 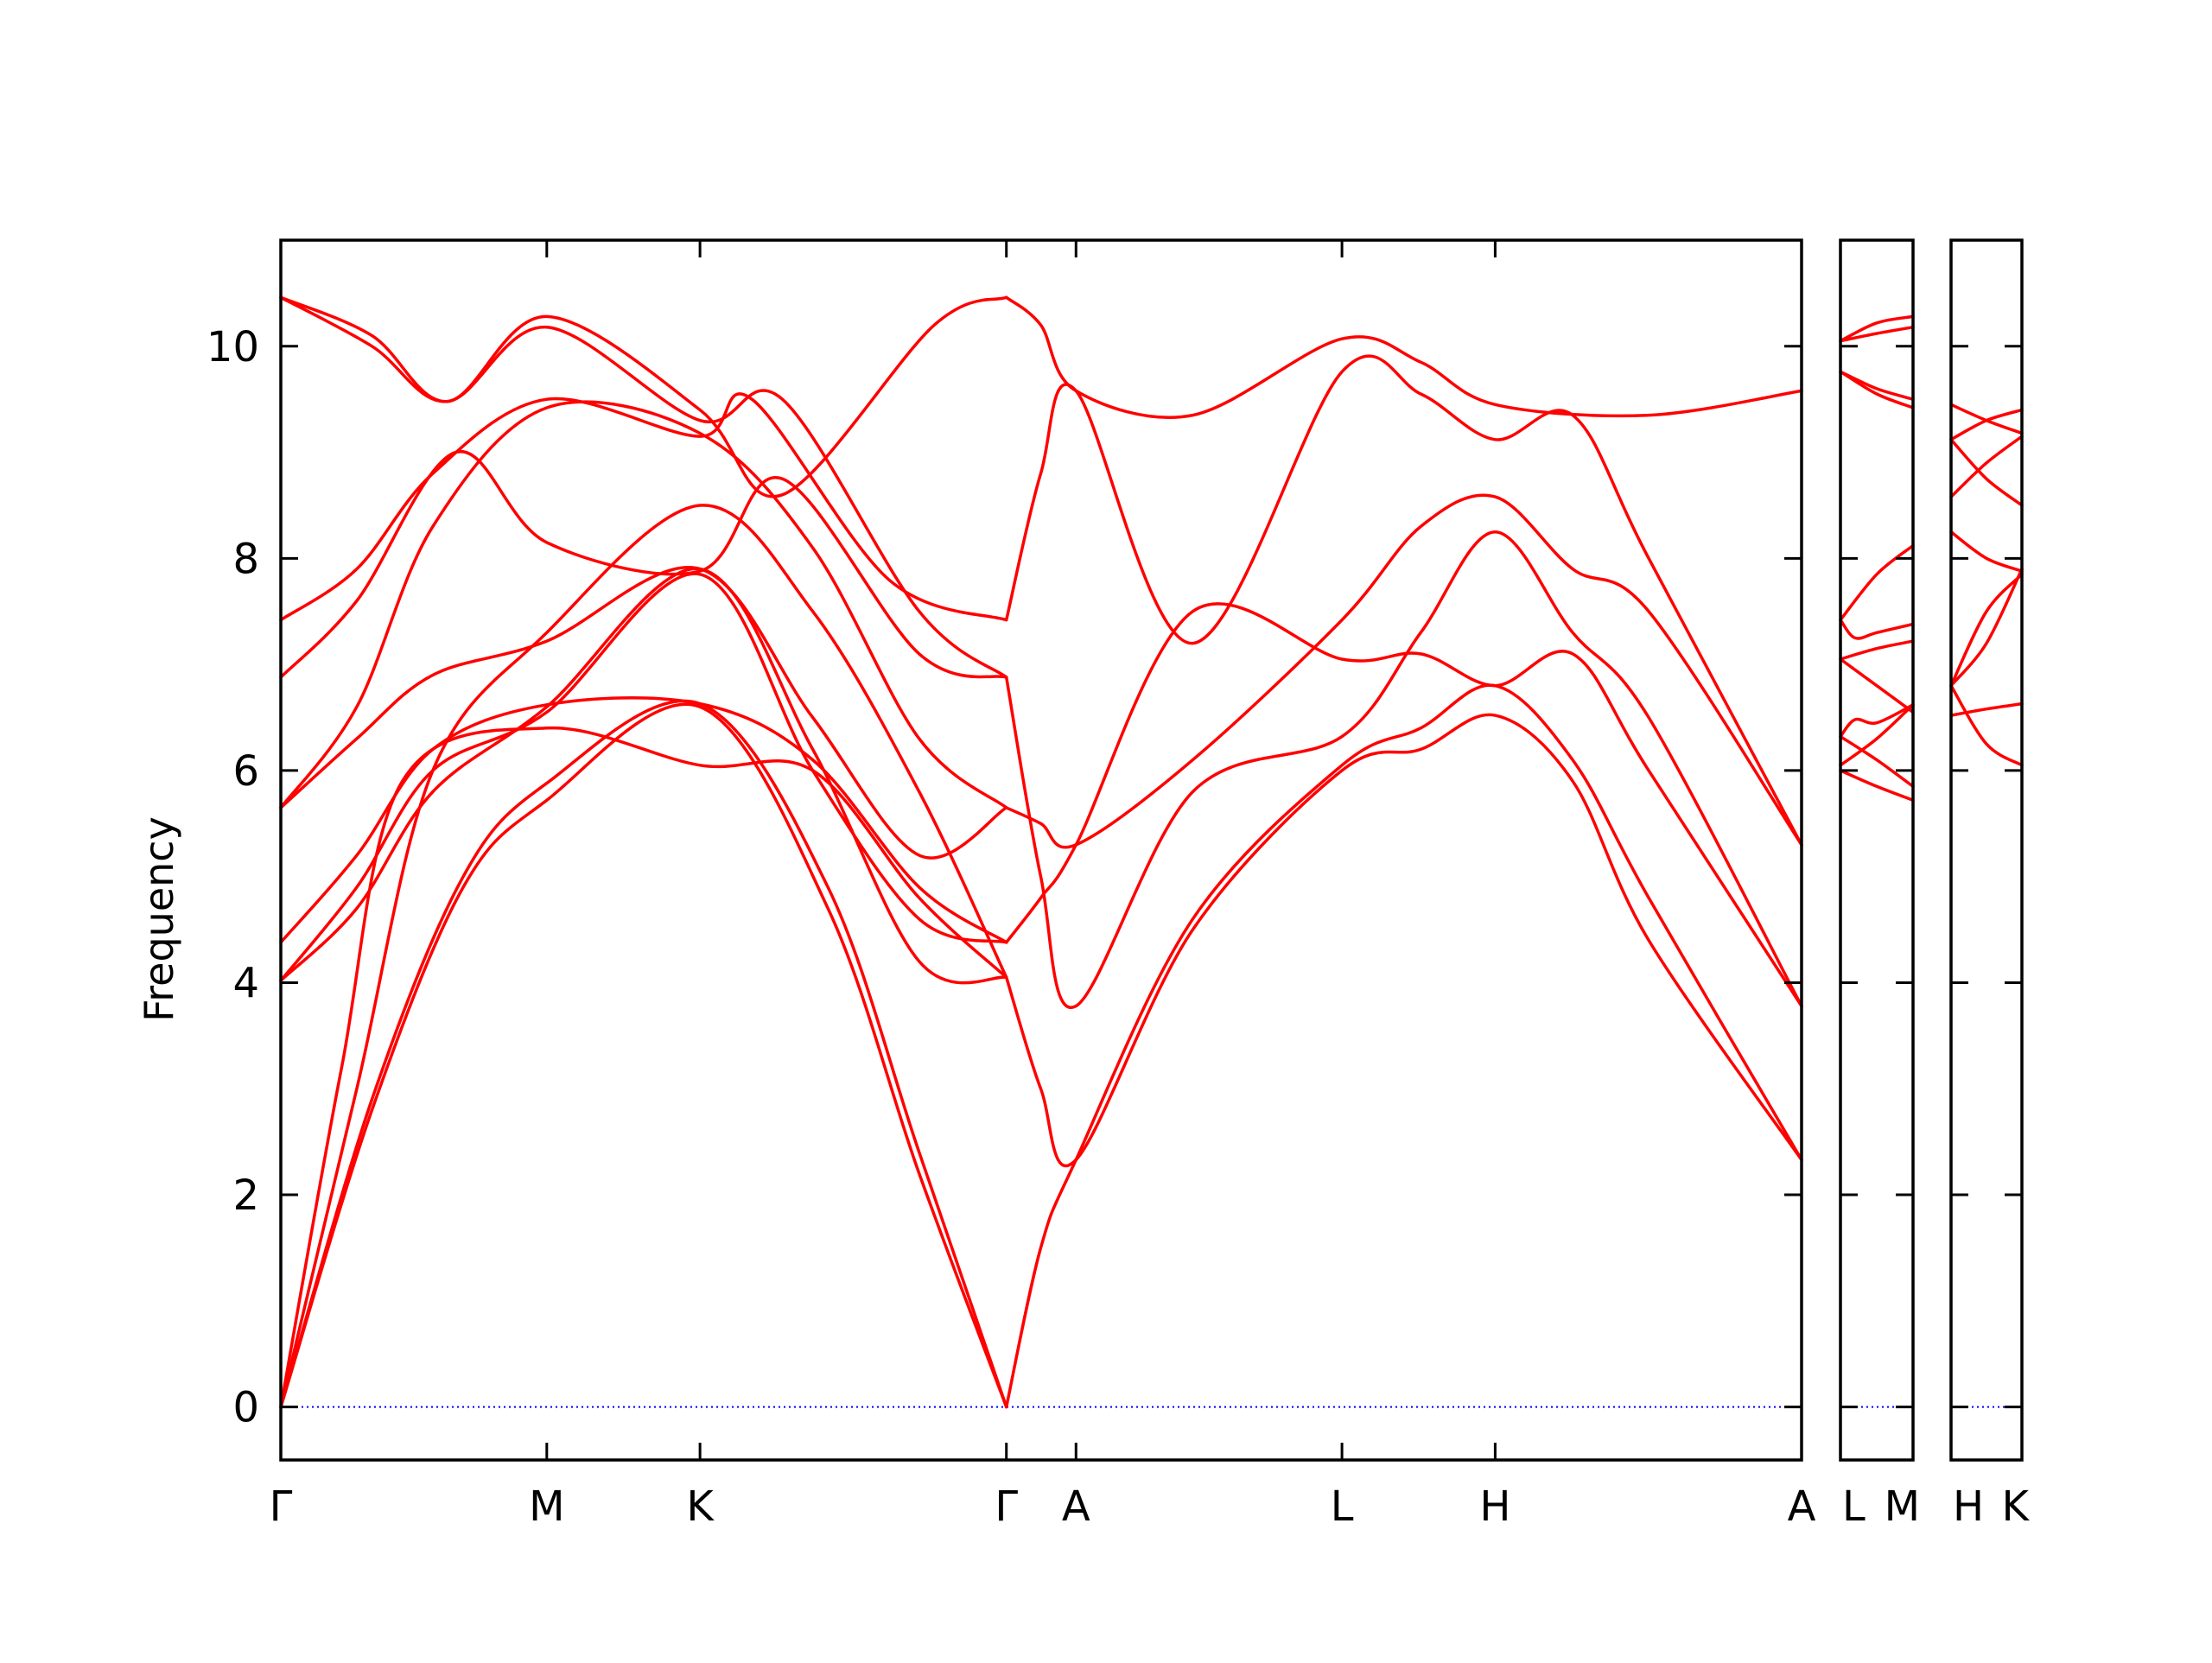 What do you see at coordinates (245, 1408) in the screenshot?
I see `y-tick-label: 0` at bounding box center [245, 1408].